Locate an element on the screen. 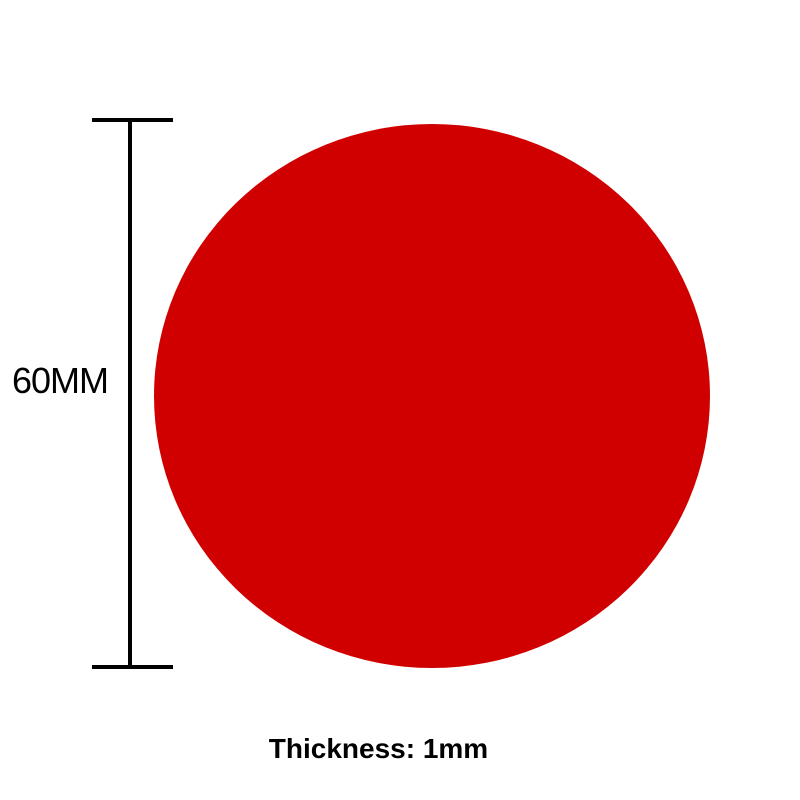 The height and width of the screenshot is (800, 800). dimension-line is located at coordinates (130, 393).